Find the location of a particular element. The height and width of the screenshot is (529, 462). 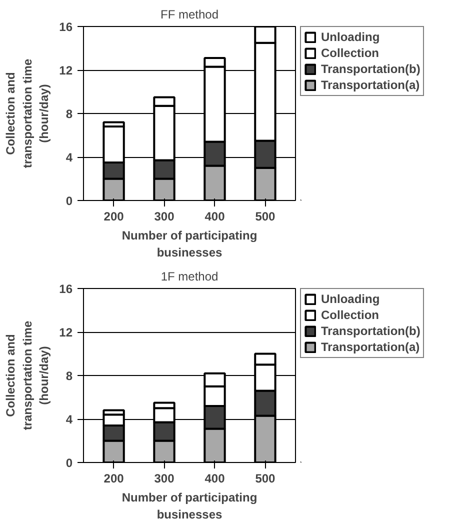

chart-title: 1F method is located at coordinates (189, 277).